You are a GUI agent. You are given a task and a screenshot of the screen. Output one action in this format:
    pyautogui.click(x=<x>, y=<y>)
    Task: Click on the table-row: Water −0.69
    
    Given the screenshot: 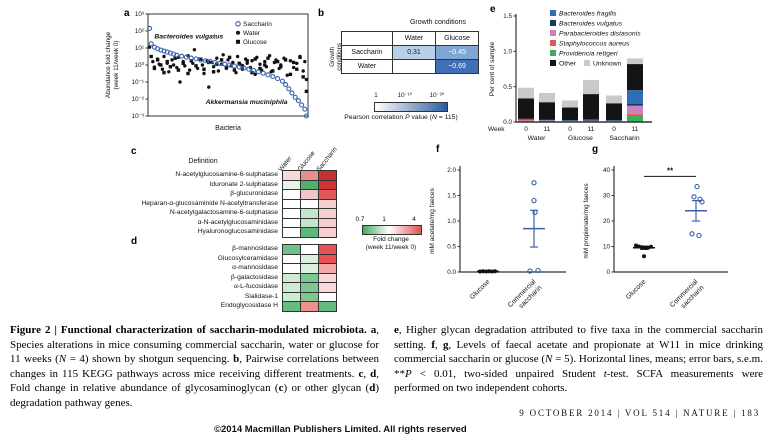 What is the action you would take?
    pyautogui.click(x=410, y=66)
    